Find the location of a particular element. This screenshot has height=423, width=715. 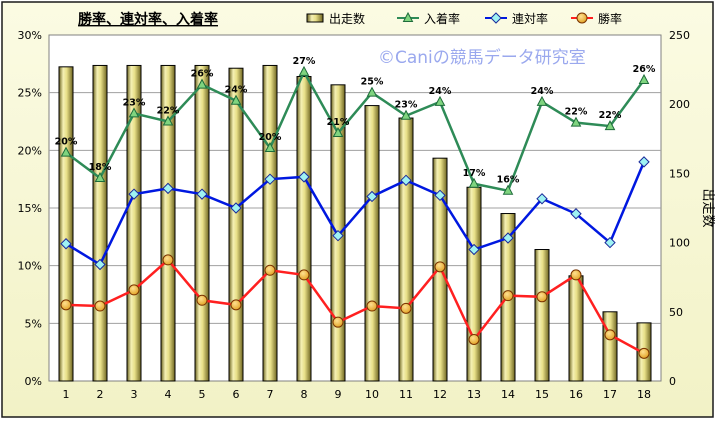

y-right-tick-label: 100 is located at coordinates (679, 243).